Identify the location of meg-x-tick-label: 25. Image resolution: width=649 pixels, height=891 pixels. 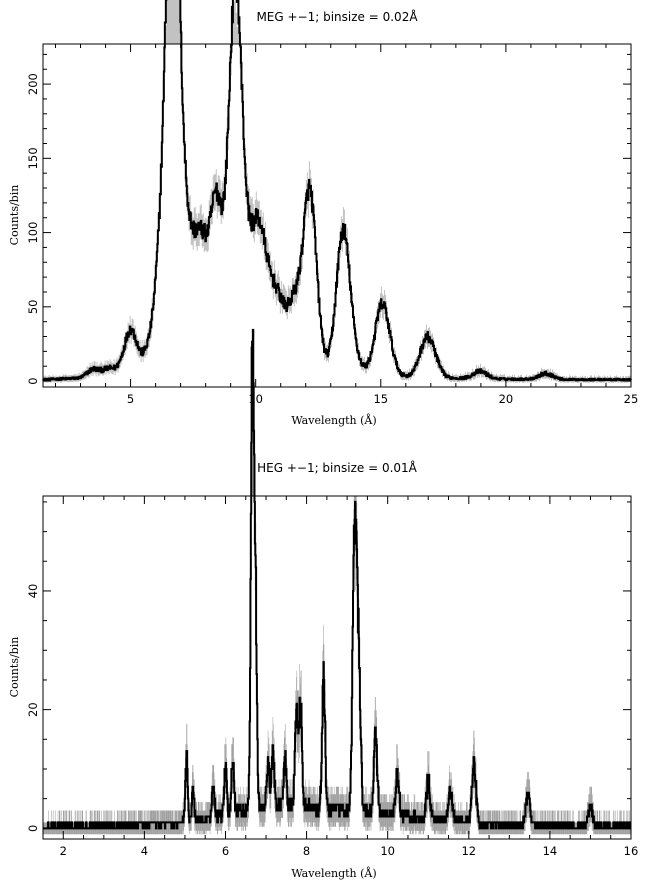
(631, 399).